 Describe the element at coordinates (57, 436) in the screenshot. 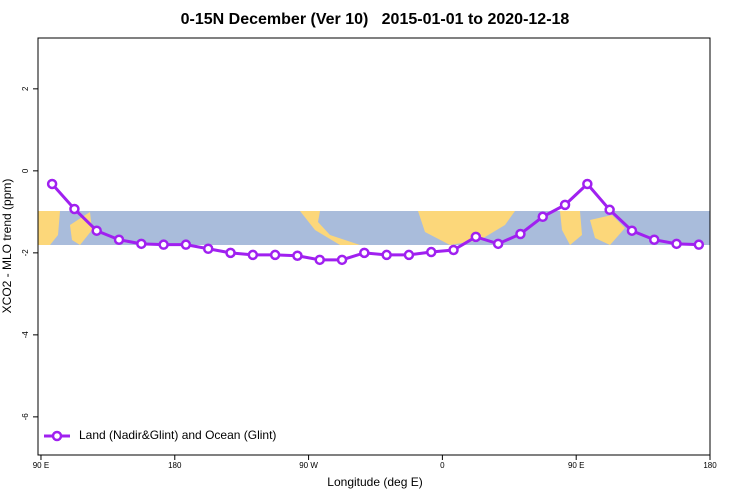

I see `legend-marker` at that location.